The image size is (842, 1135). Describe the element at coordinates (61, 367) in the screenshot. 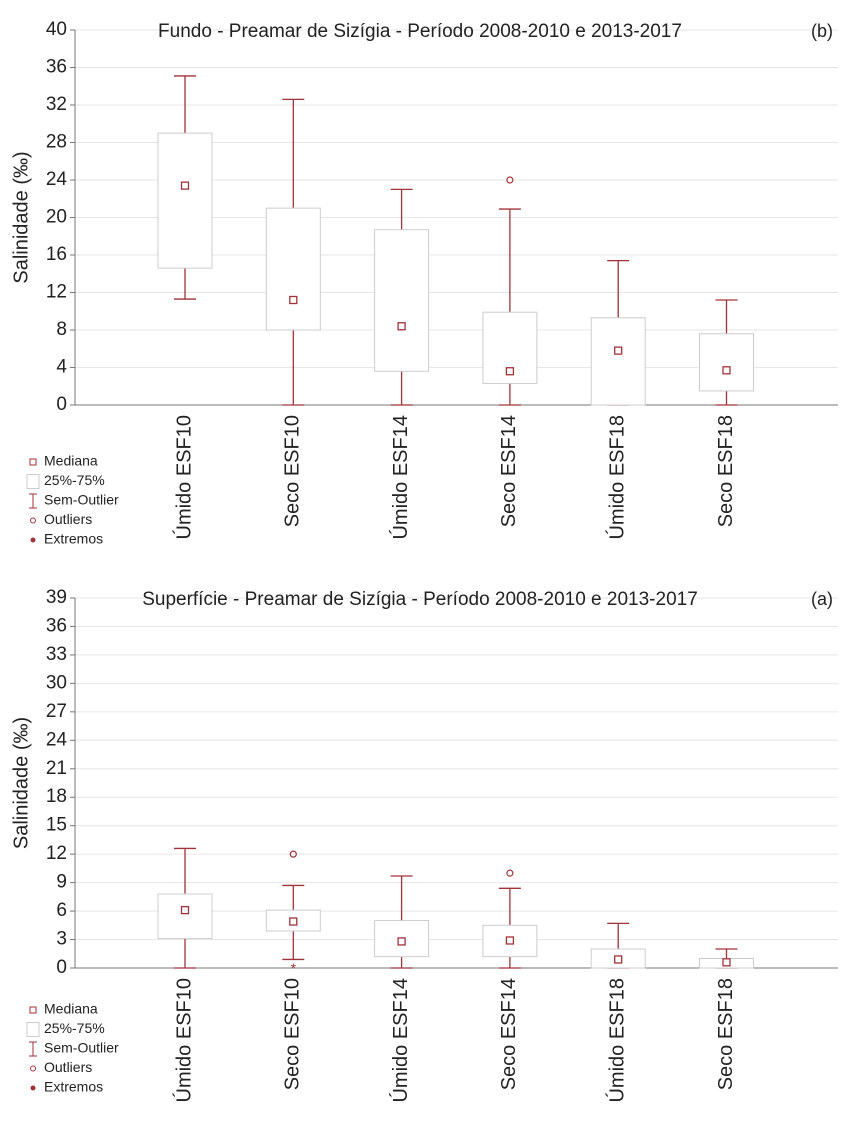

I see `y-tick-label: 4` at that location.